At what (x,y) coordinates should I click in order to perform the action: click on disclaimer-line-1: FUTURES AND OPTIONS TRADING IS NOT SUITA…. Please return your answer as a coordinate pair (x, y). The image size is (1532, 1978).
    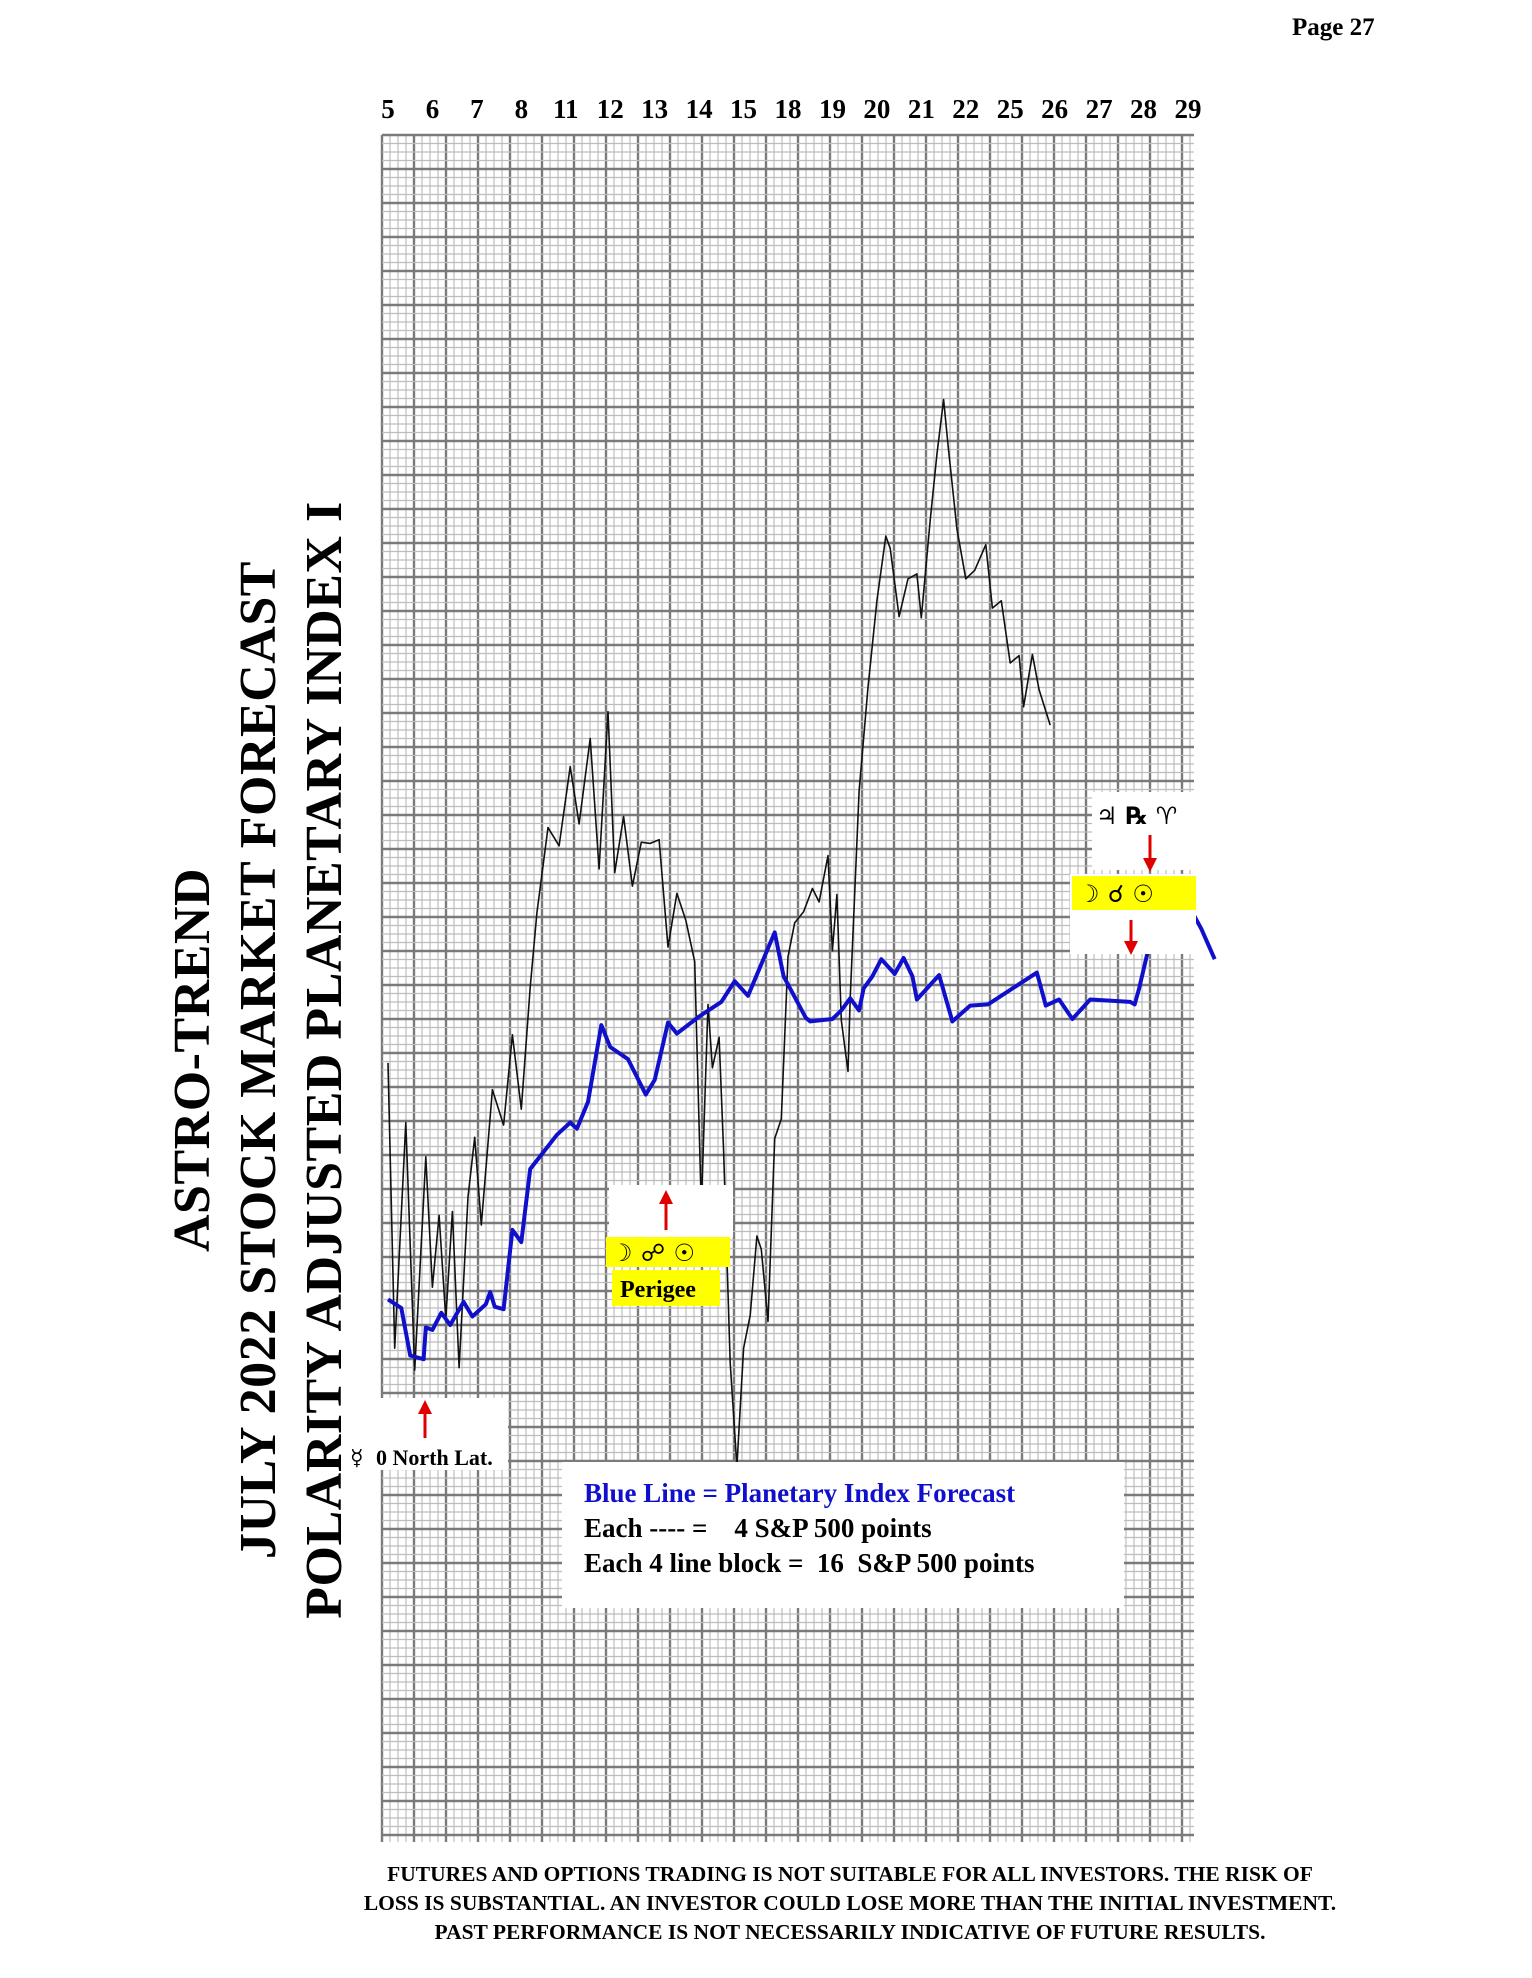
    Looking at the image, I should click on (850, 1874).